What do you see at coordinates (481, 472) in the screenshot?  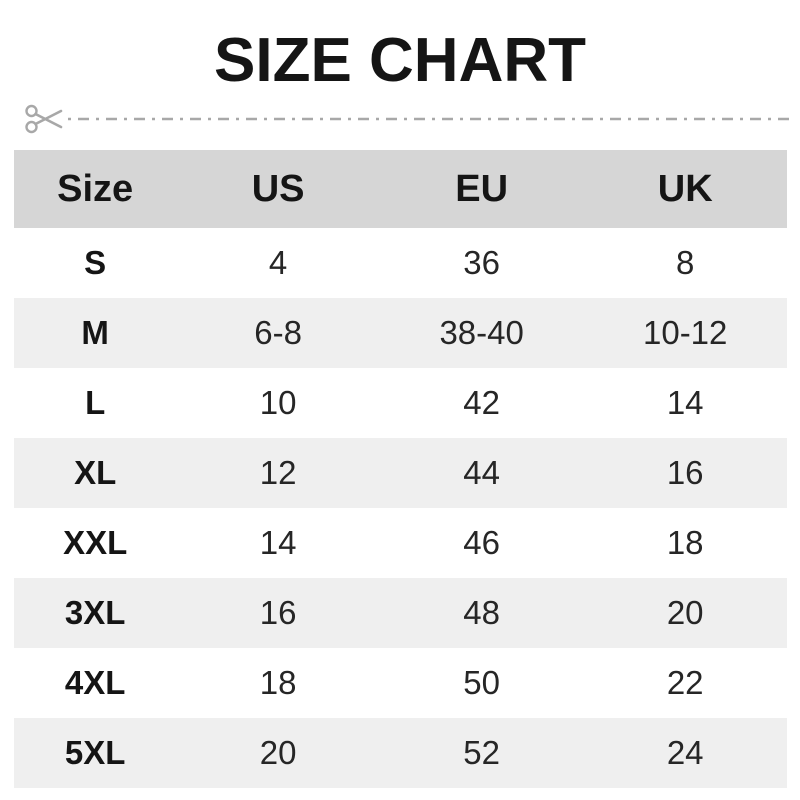 I see `eu-value: 44` at bounding box center [481, 472].